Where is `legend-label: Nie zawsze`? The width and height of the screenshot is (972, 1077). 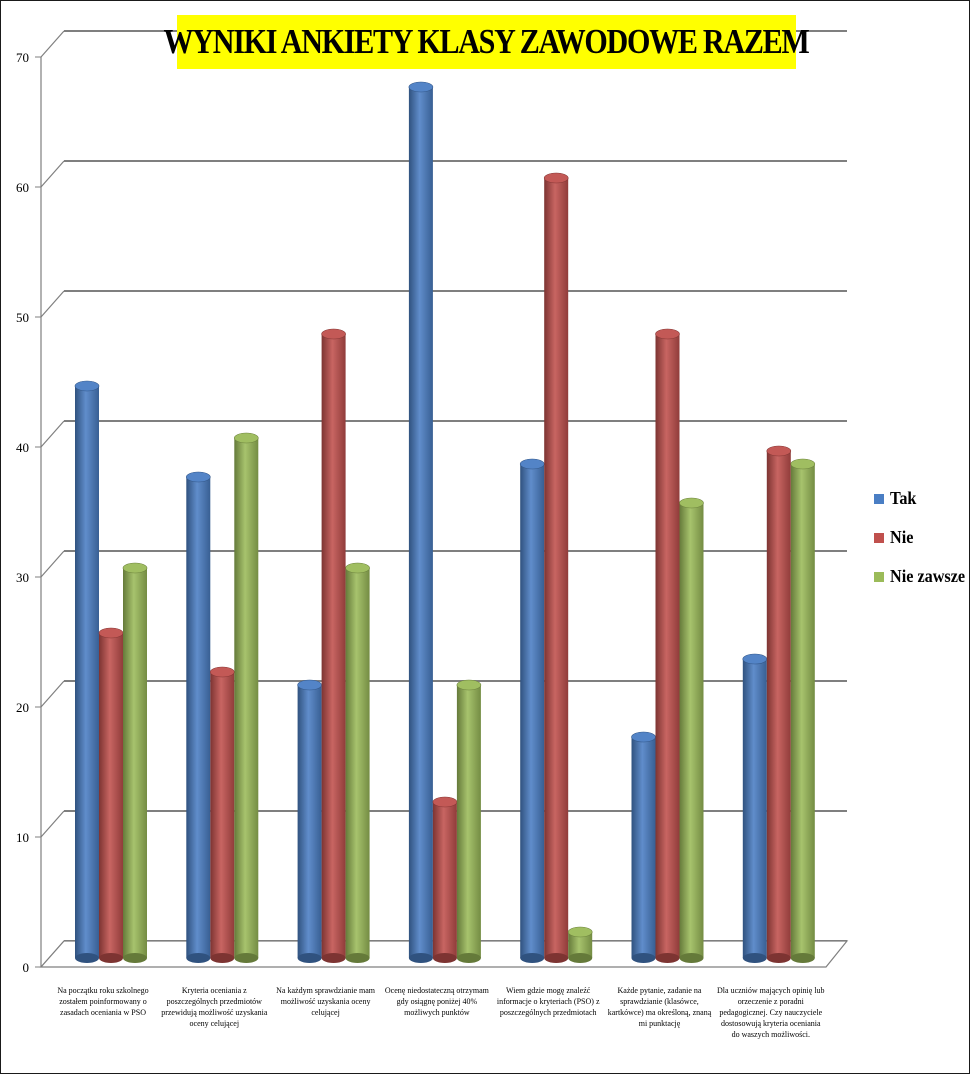 legend-label: Nie zawsze is located at coordinates (928, 576).